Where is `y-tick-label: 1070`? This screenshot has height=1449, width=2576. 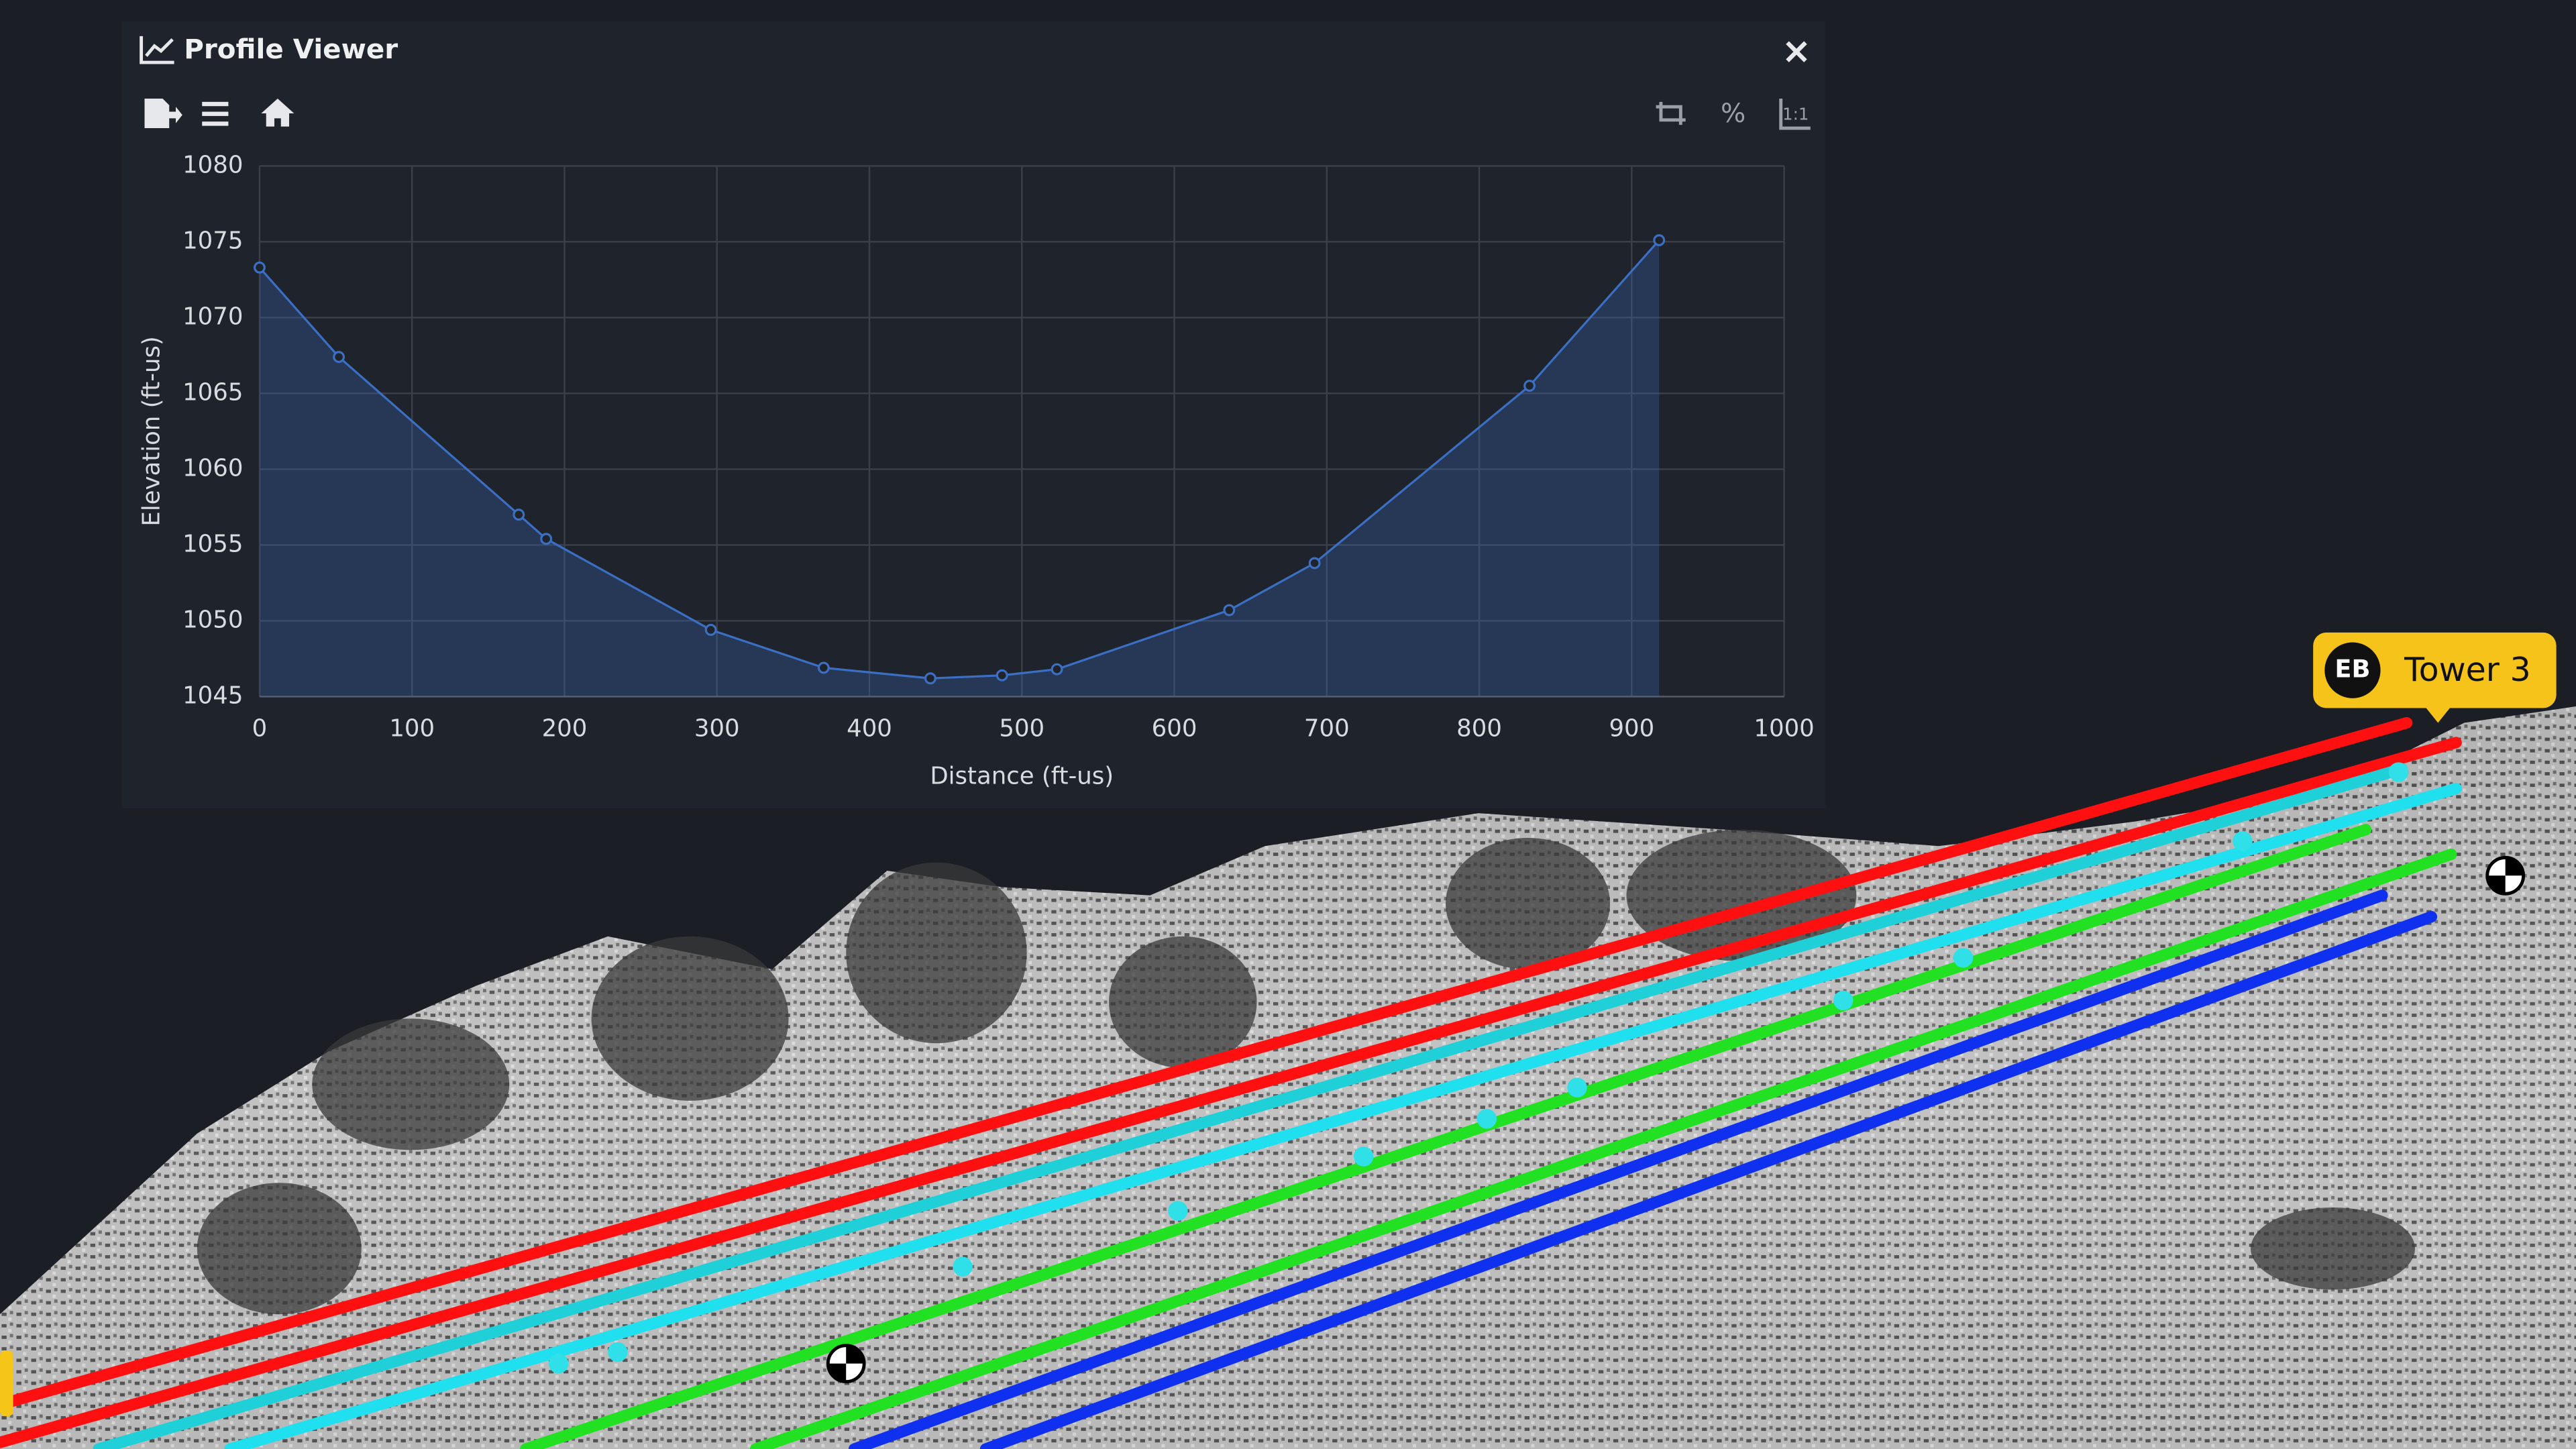 y-tick-label: 1070 is located at coordinates (212, 316).